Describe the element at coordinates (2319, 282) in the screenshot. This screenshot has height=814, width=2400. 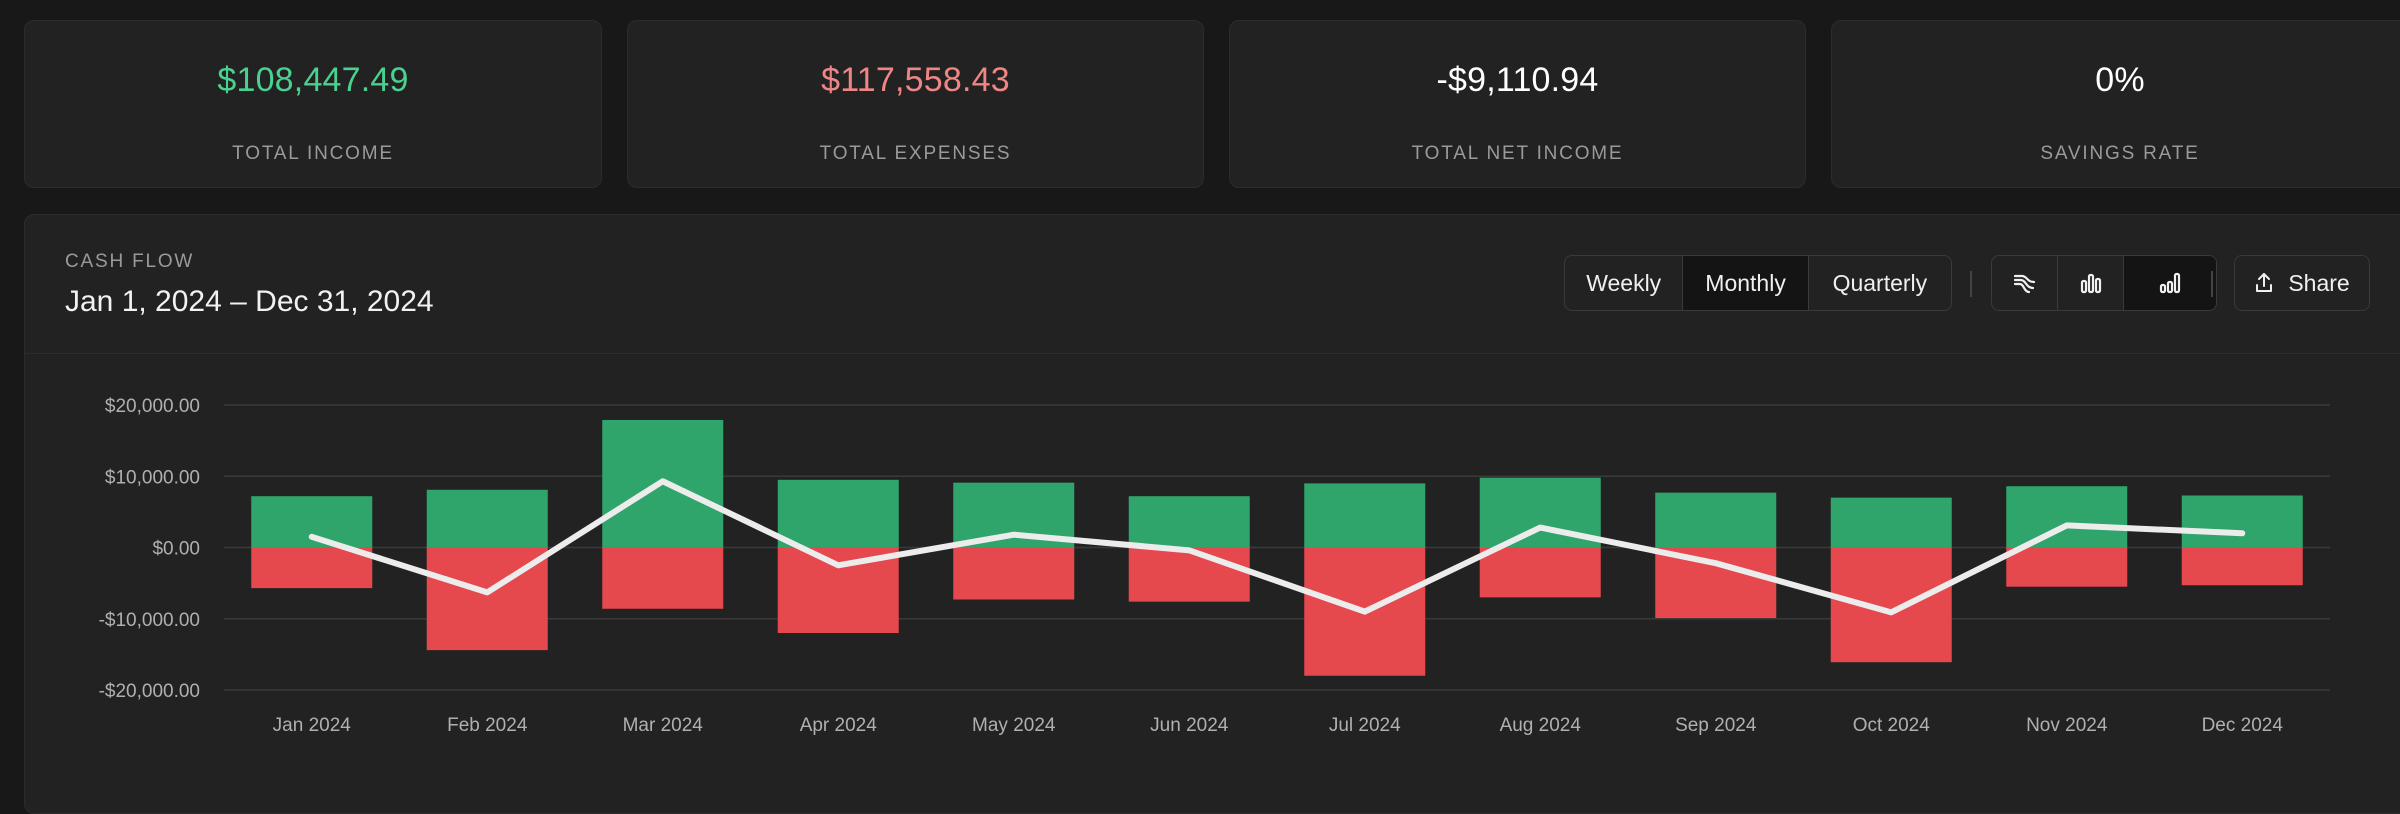
I see `share-label: Share` at that location.